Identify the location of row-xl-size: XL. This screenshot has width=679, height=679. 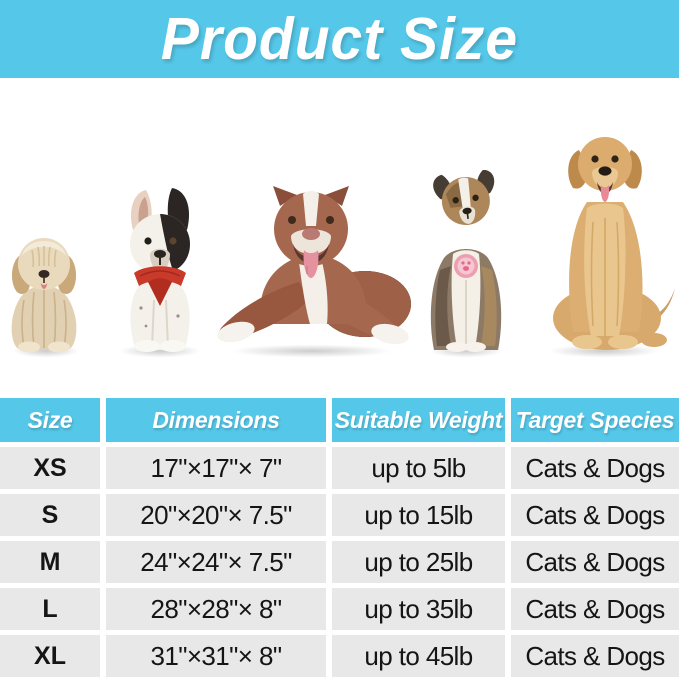
(50, 656).